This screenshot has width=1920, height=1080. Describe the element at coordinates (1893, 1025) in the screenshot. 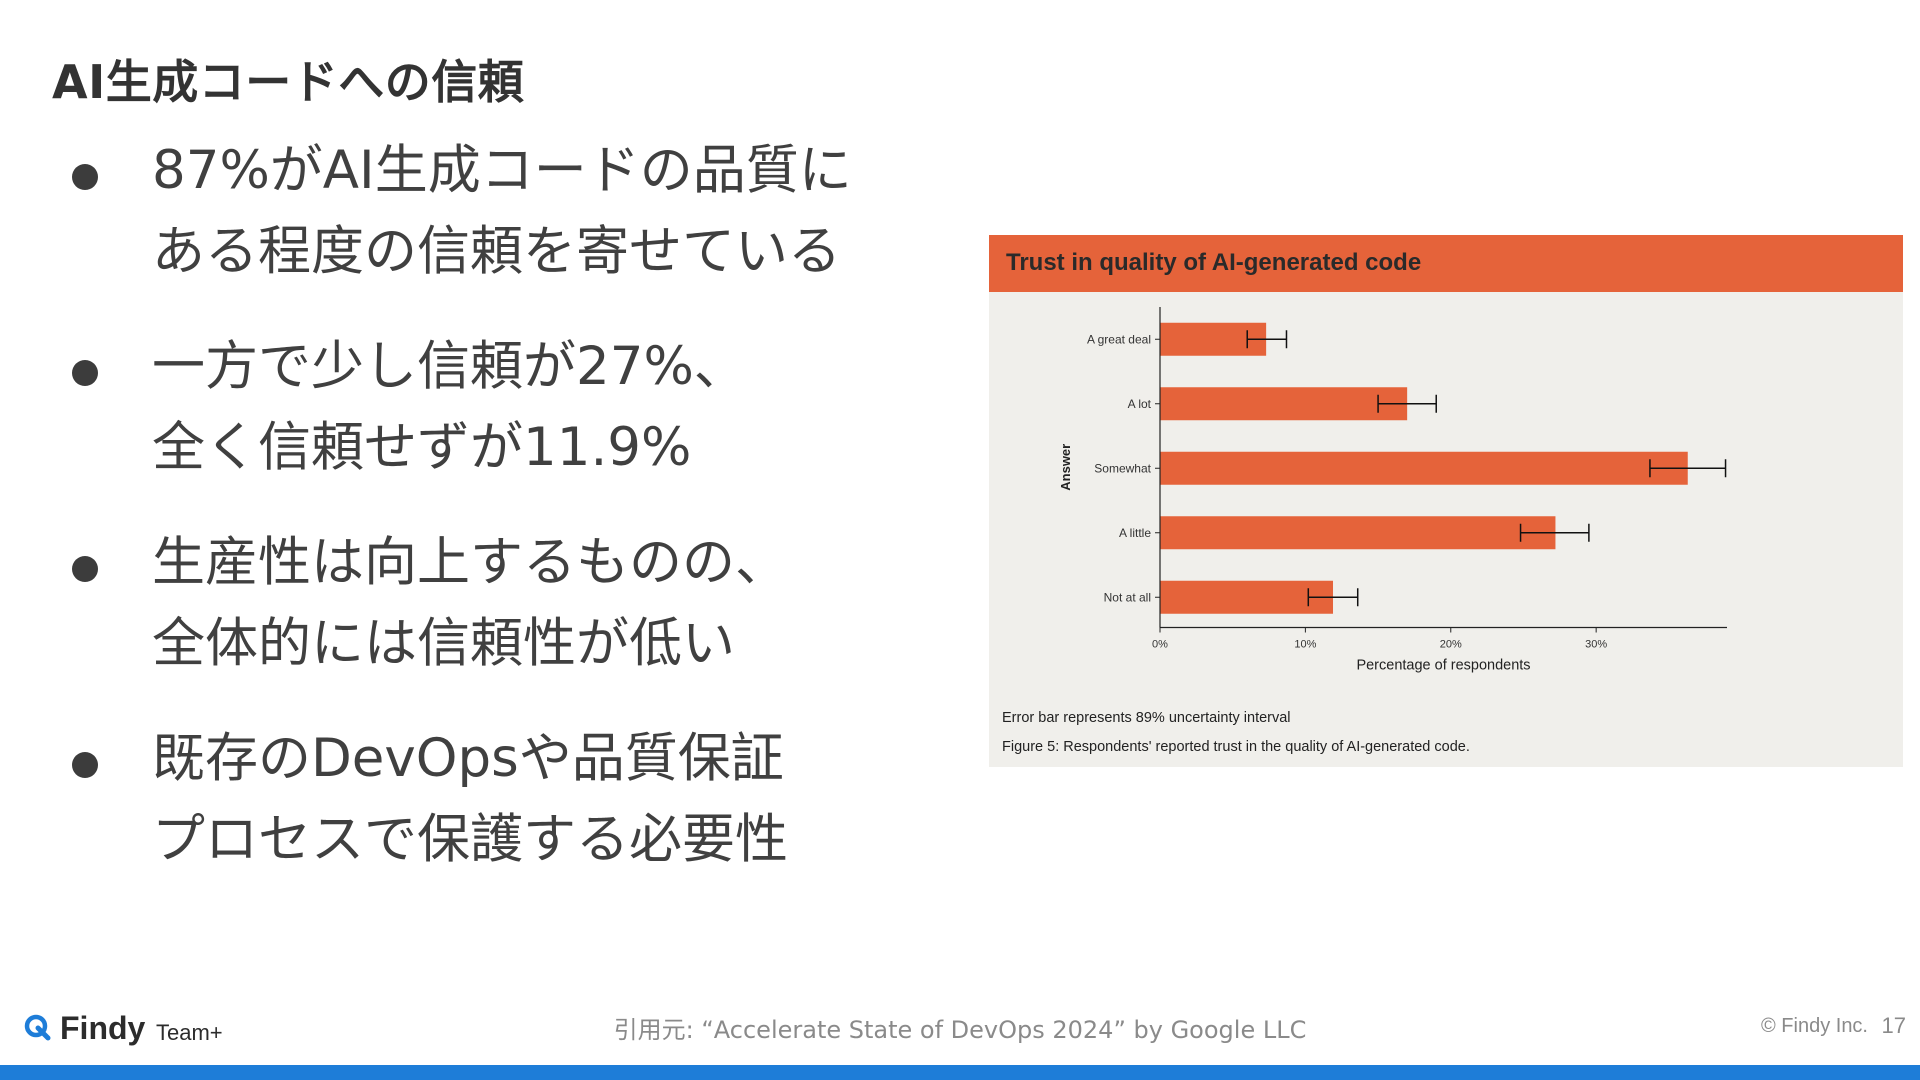

I see `page-number: 17` at that location.